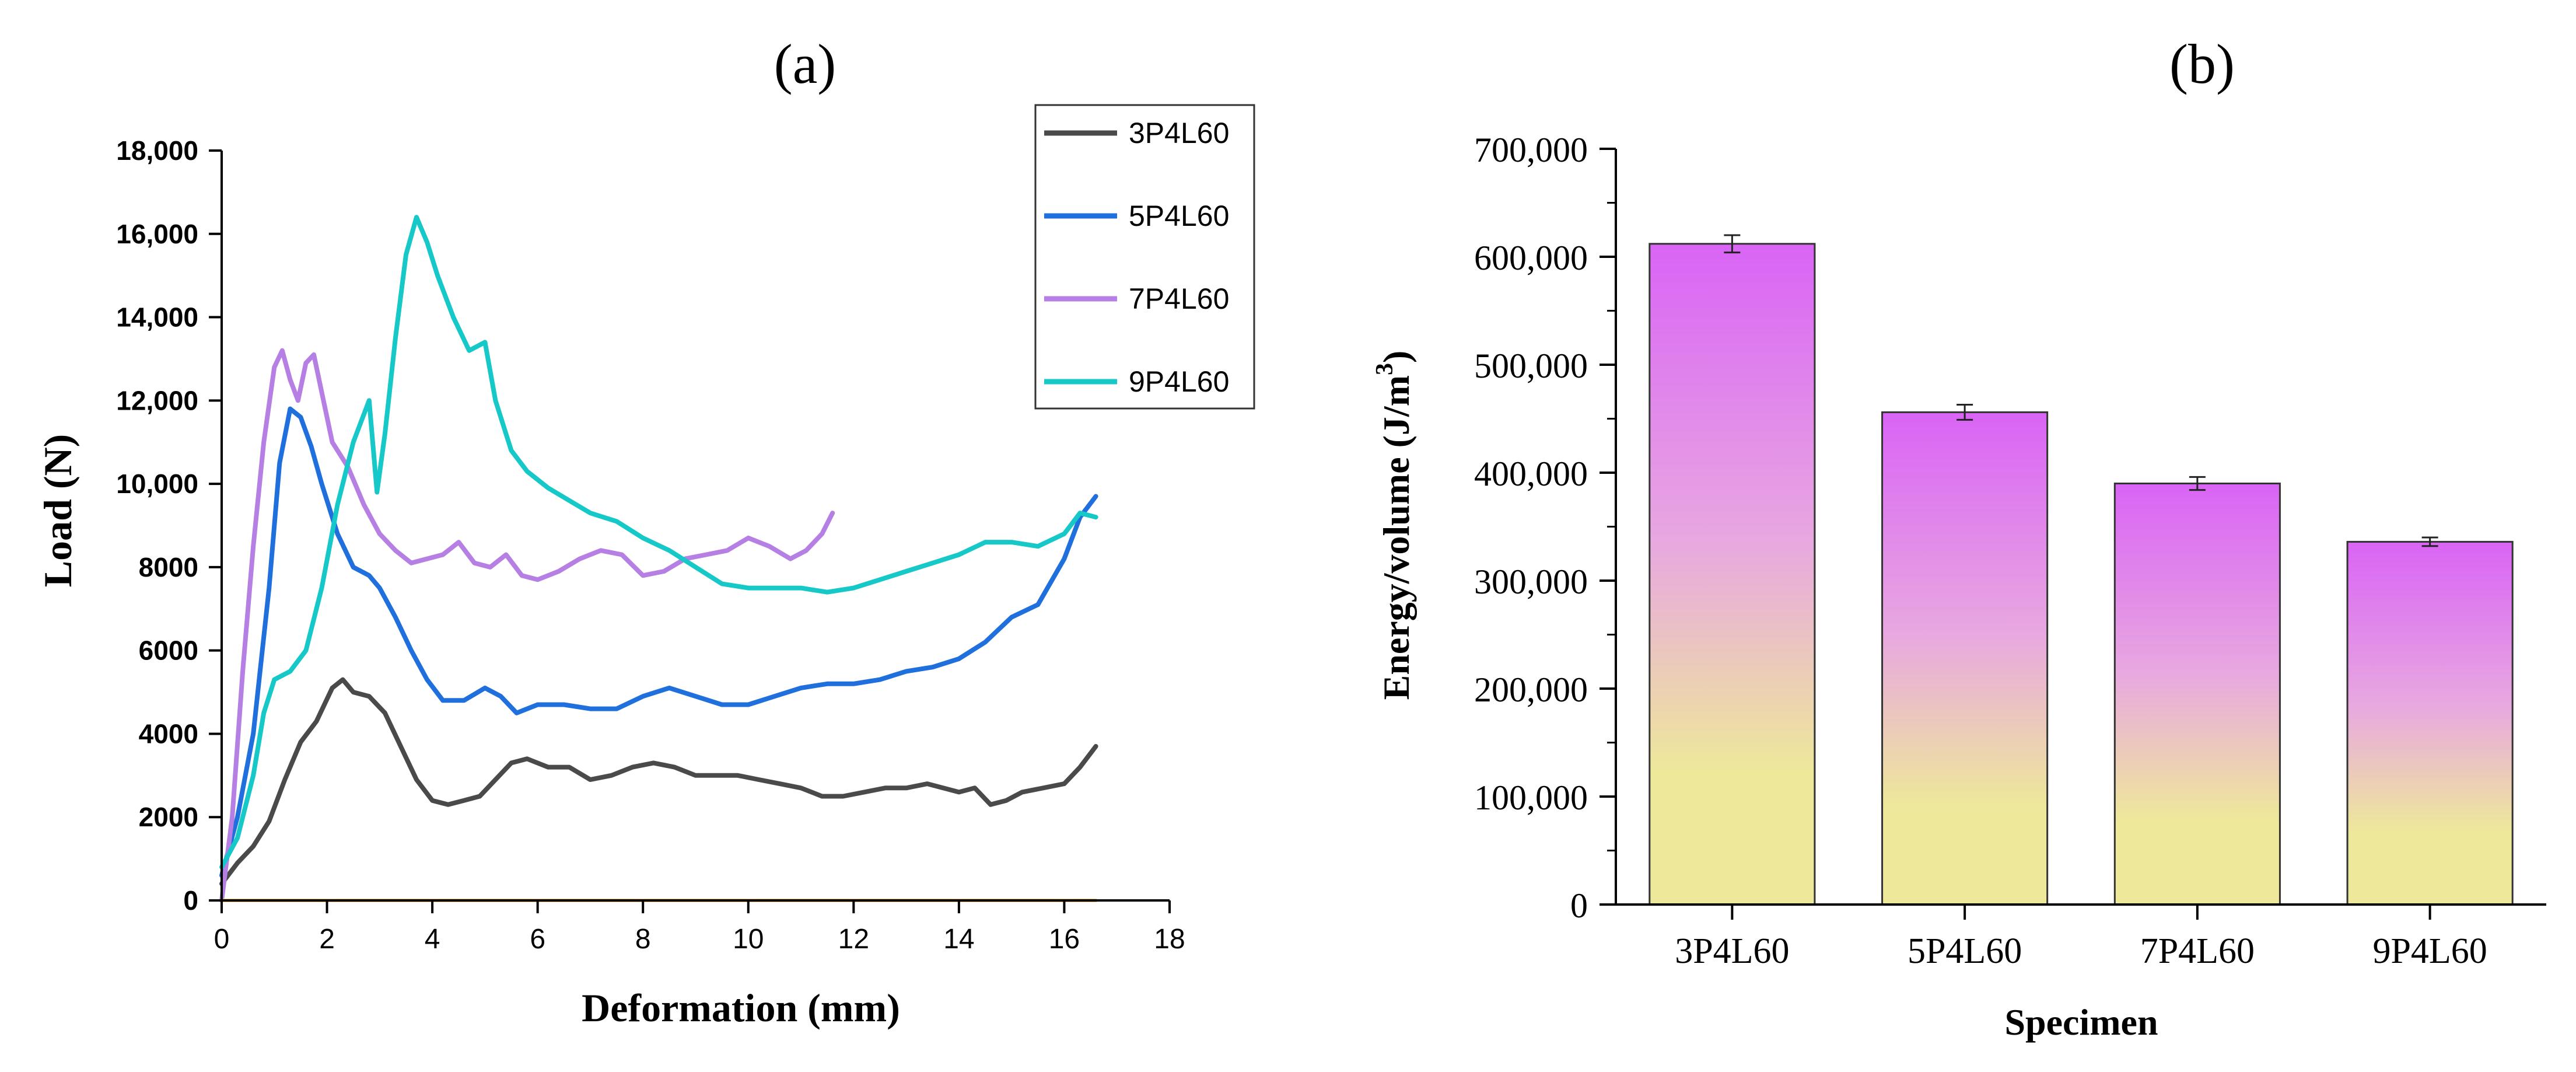 The height and width of the screenshot is (1072, 2576). I want to click on series-line-7p4l60, so click(527, 625).